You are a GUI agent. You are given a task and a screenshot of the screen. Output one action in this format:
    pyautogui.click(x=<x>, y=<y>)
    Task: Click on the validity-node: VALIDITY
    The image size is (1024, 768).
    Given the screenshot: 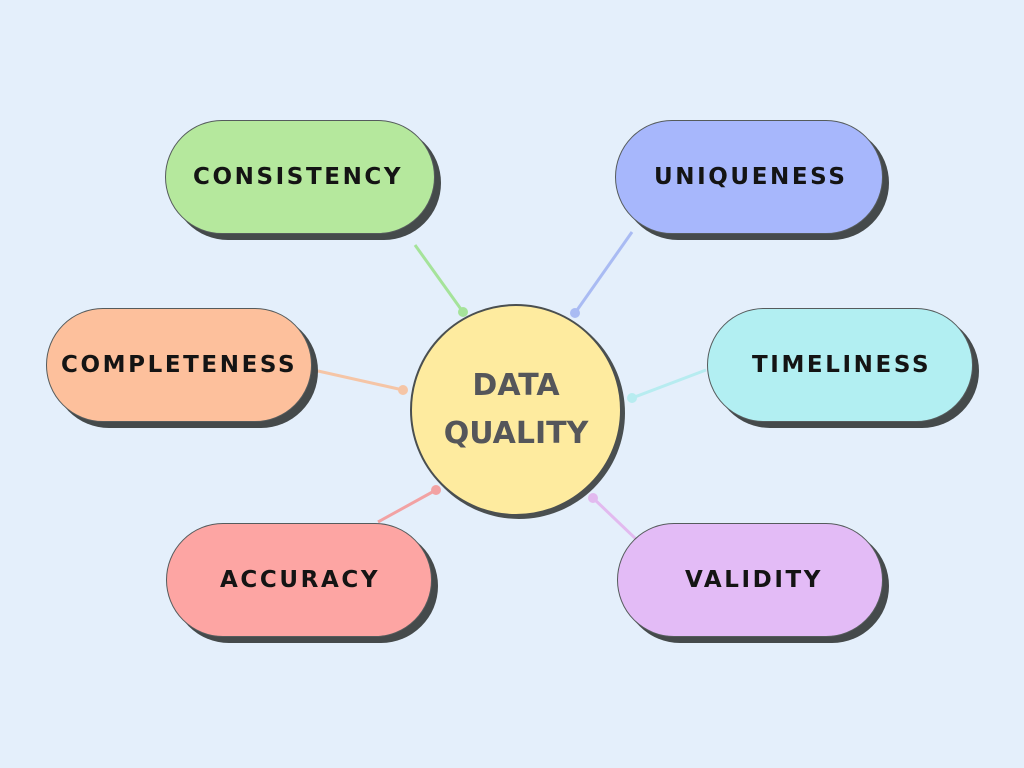 What is the action you would take?
    pyautogui.click(x=750, y=580)
    